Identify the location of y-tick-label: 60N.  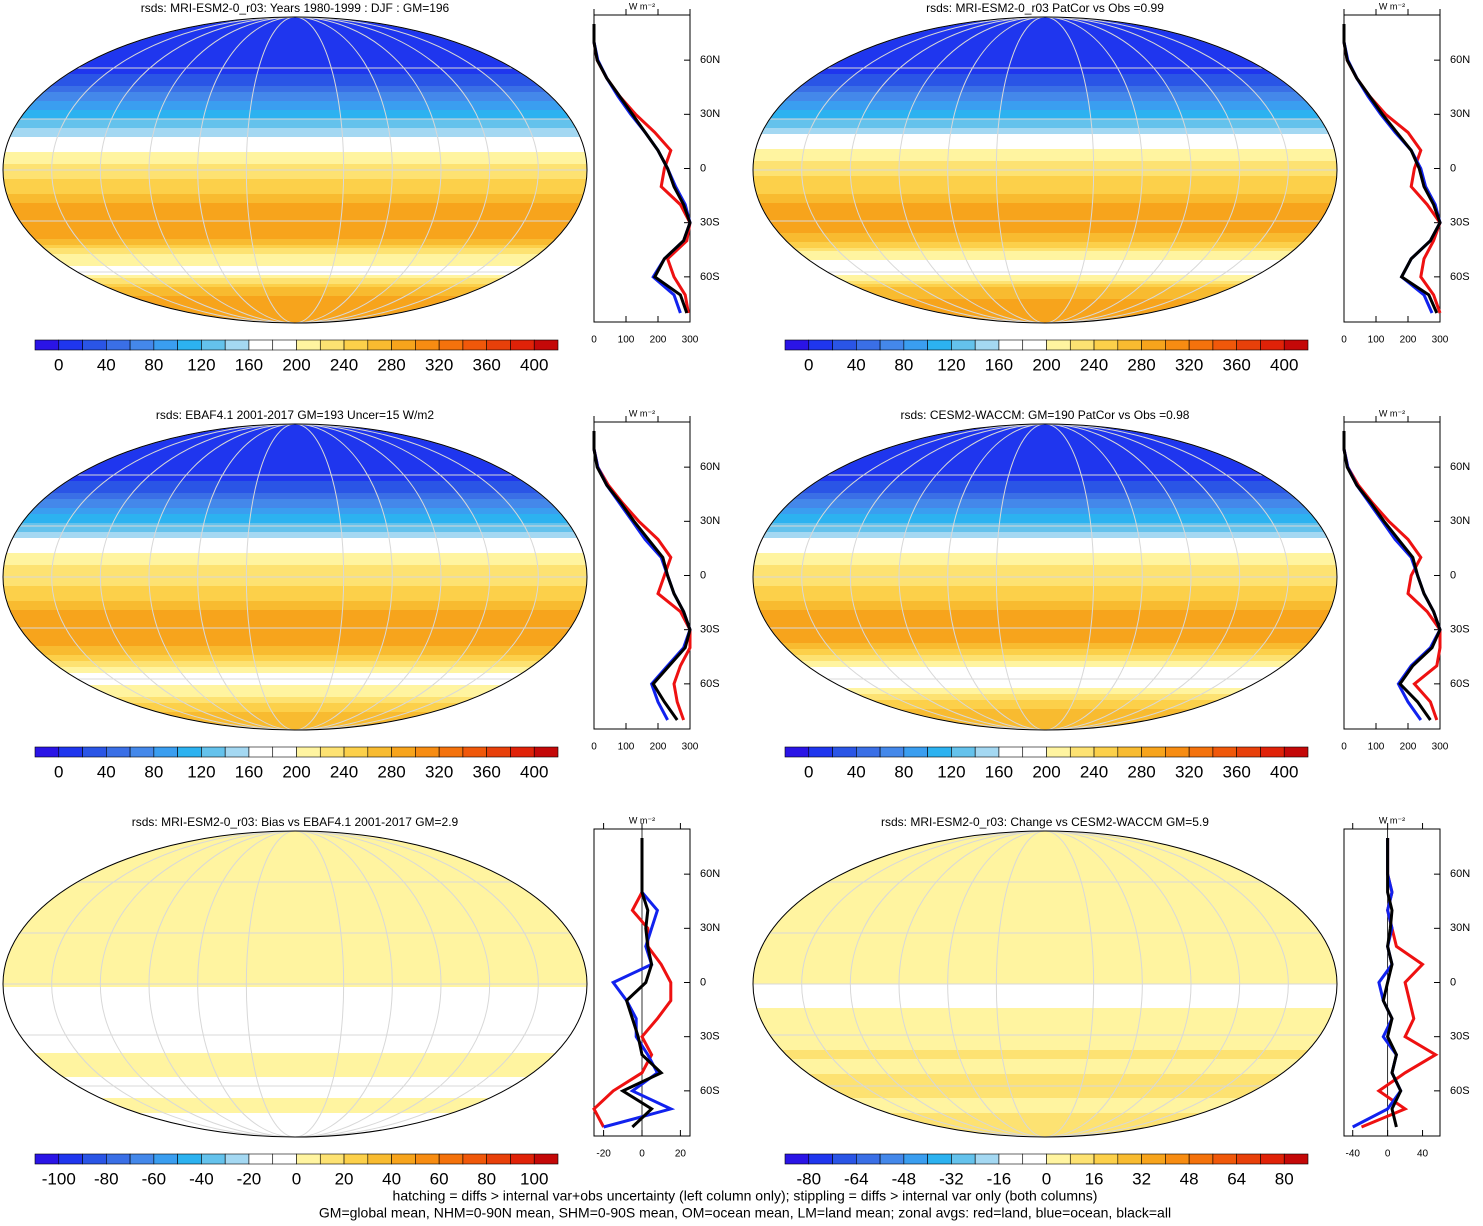
(710, 467).